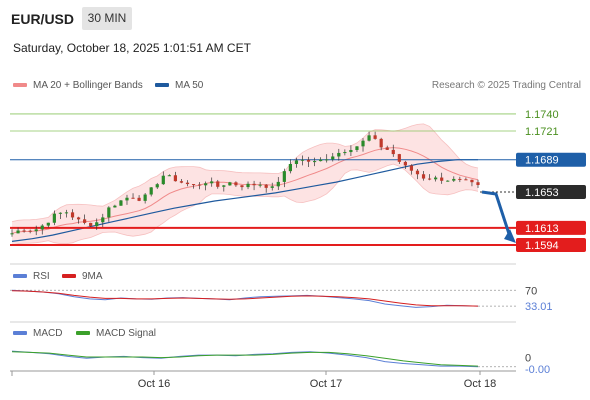  Describe the element at coordinates (43, 19) in the screenshot. I see `symbol-title: EUR/USD` at that location.